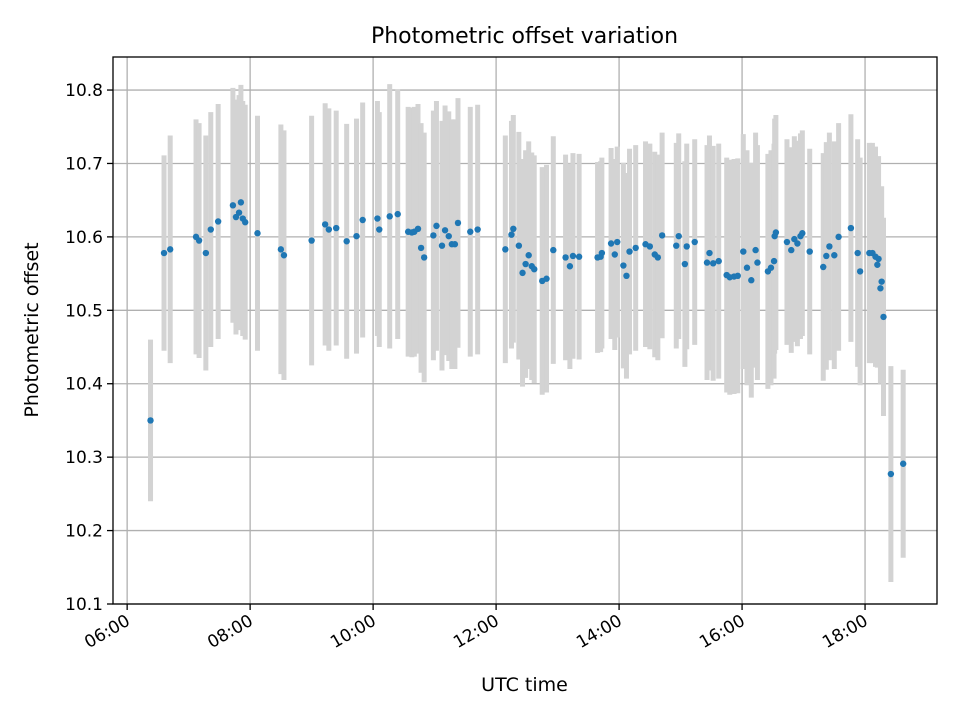  I want to click on y-axis-label: Photometric offset, so click(32, 329).